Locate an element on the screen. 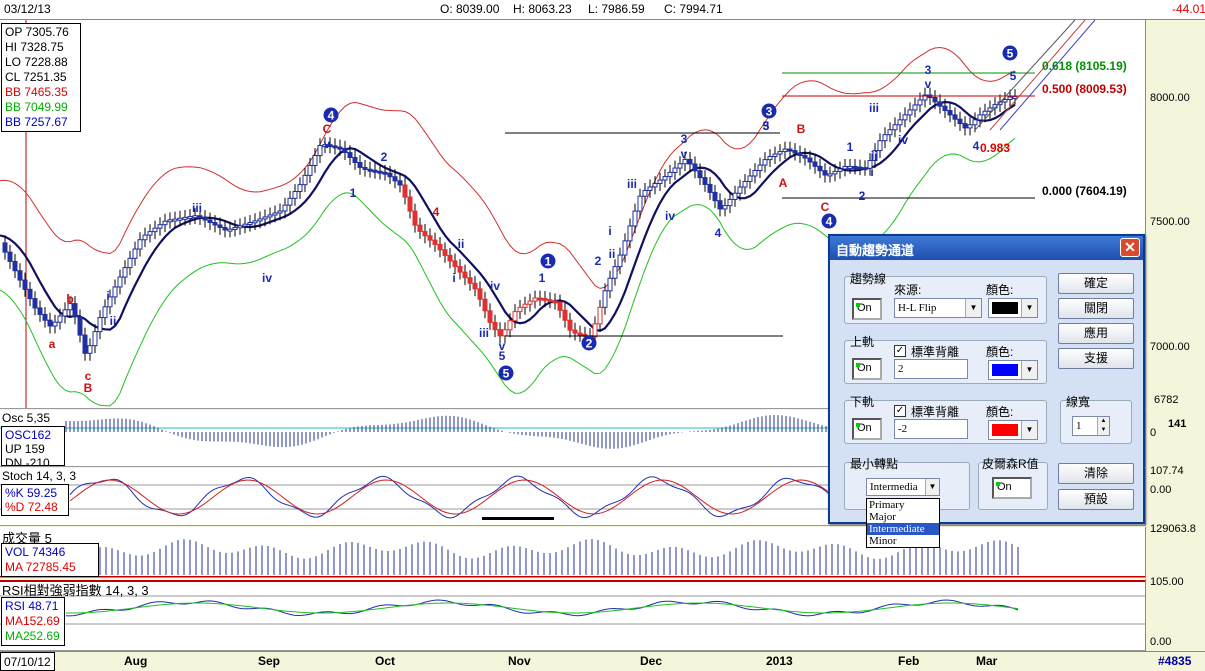 Image resolution: width=1205 pixels, height=671 pixels. close-icon: ✕ is located at coordinates (1130, 247).